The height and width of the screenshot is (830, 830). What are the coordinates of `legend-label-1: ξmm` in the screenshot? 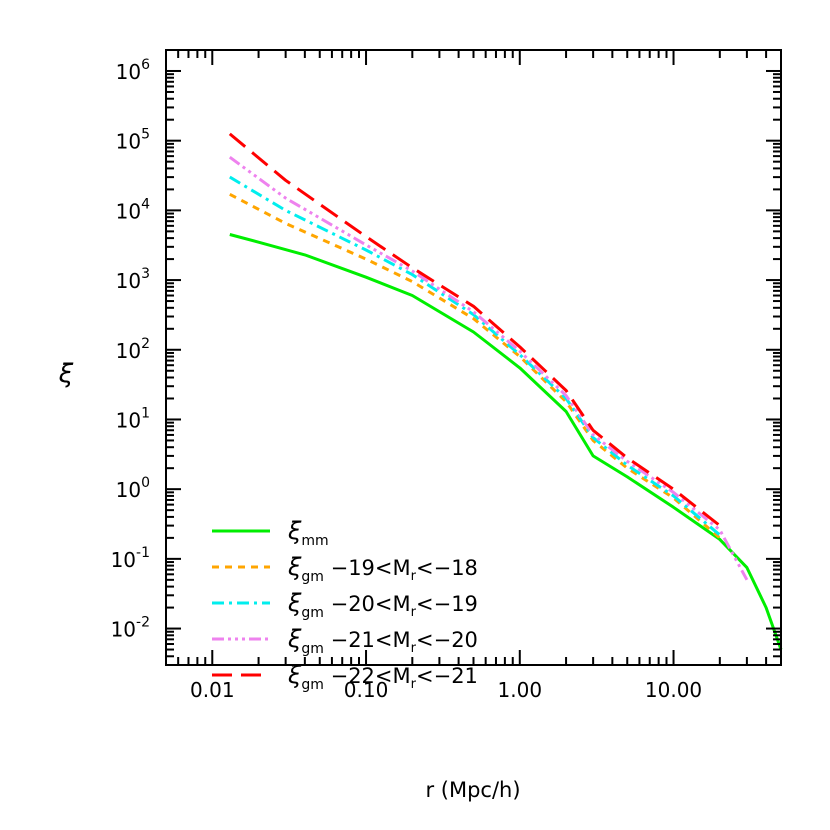 It's located at (308, 533).